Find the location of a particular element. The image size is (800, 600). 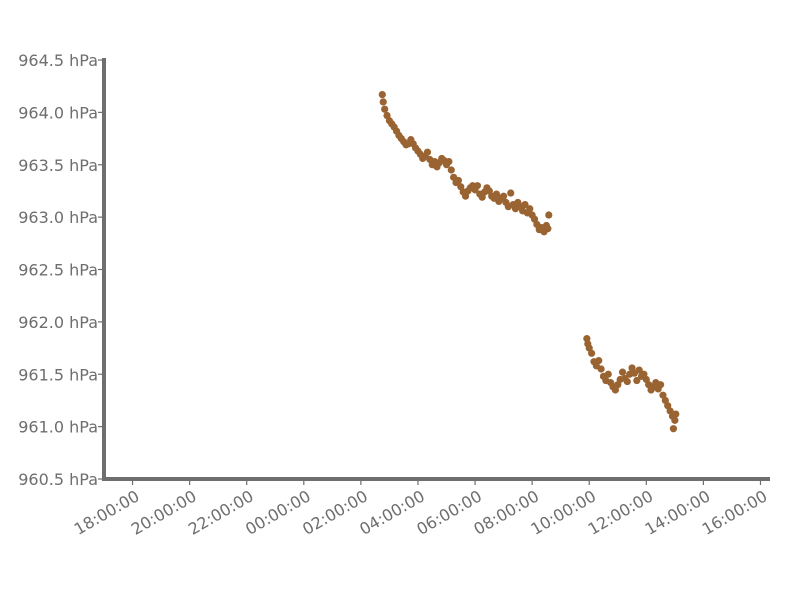

y-tick-label: 960.5 hPa is located at coordinates (58, 479).